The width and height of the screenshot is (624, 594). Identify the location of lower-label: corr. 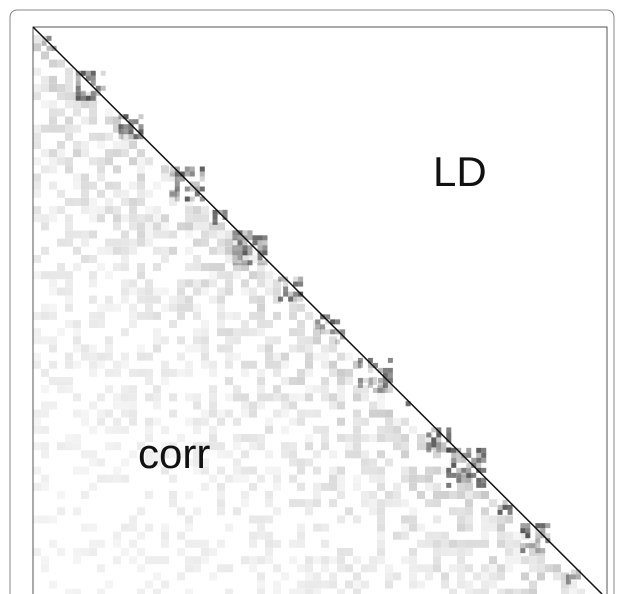
(174, 453).